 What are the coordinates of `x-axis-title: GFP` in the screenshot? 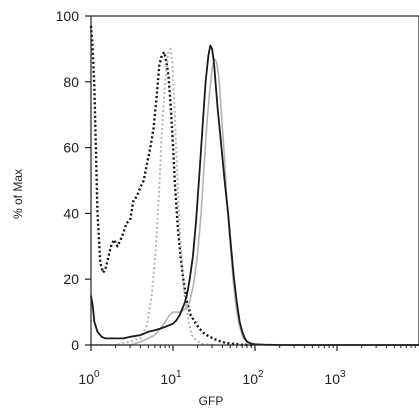 It's located at (211, 401).